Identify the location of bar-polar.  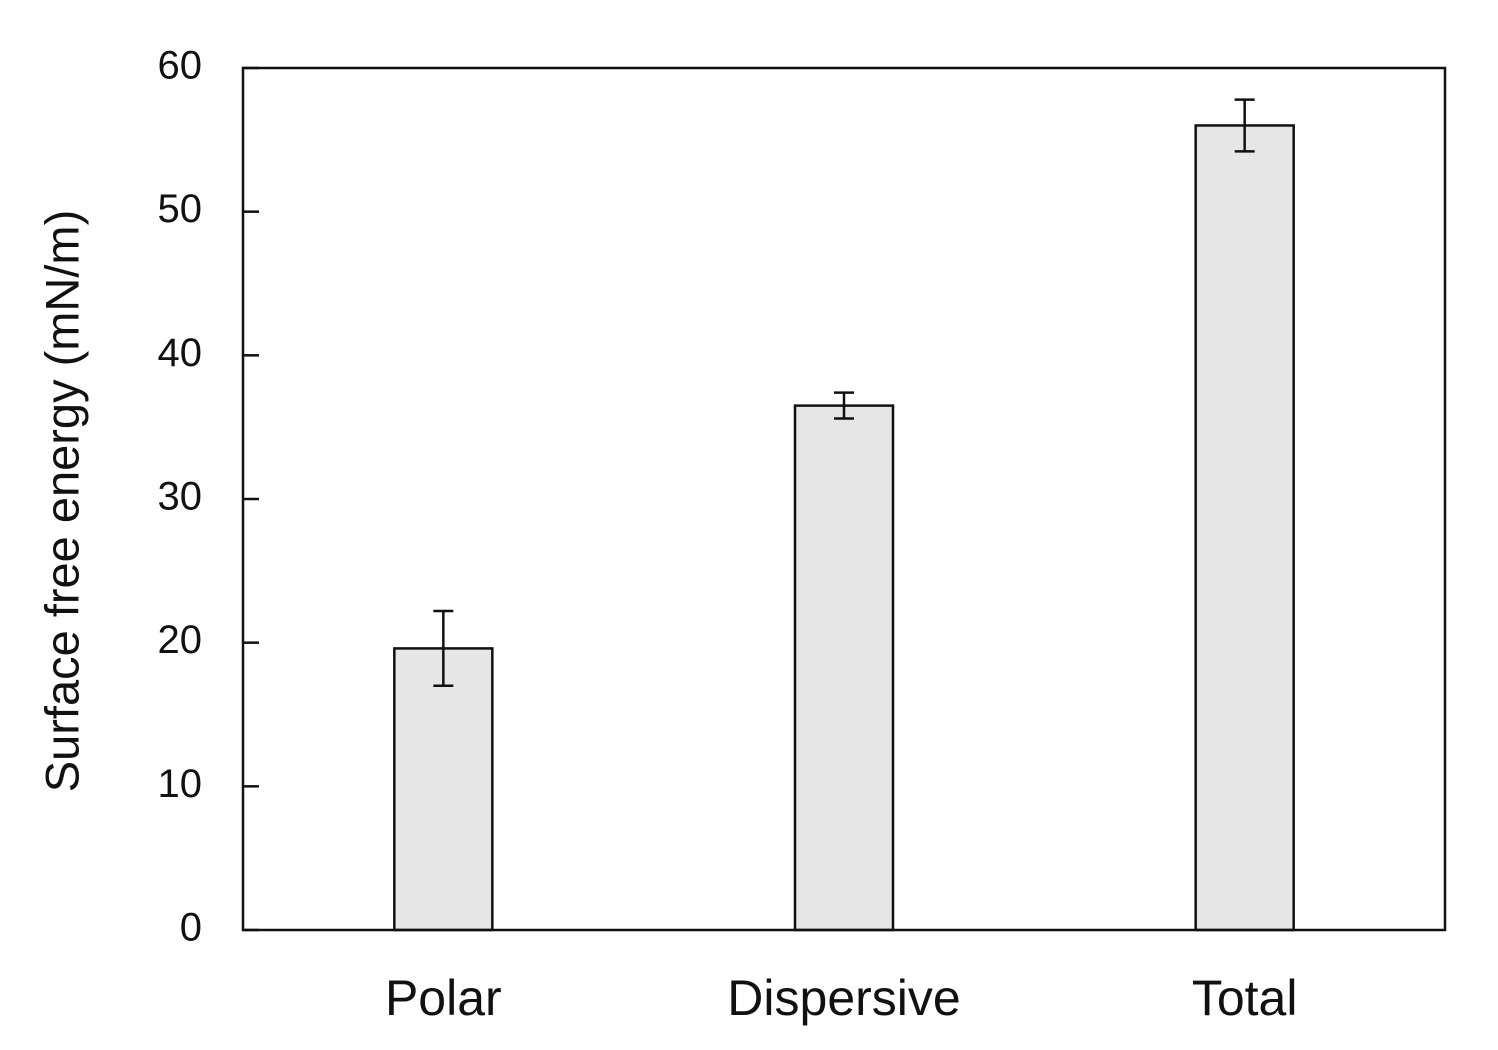
(443, 789).